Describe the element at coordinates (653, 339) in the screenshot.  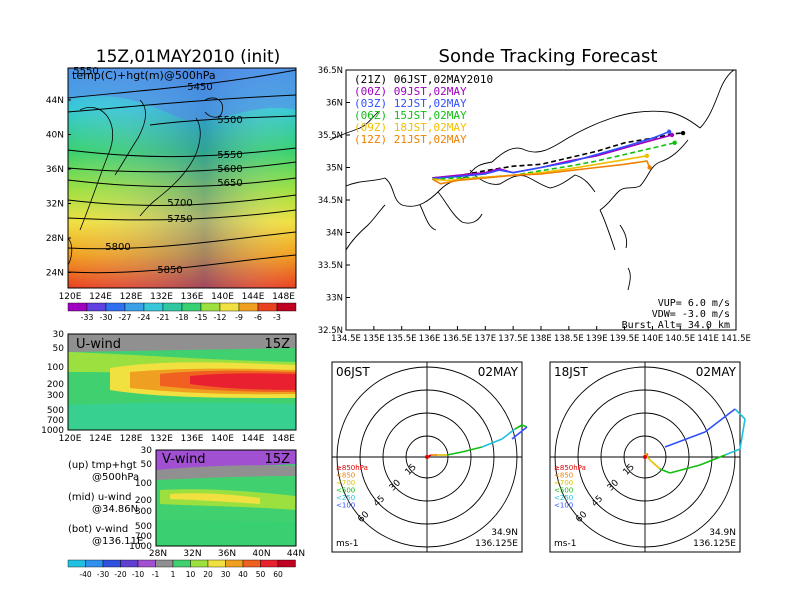
I see `track-lon-tick: 140E` at that location.